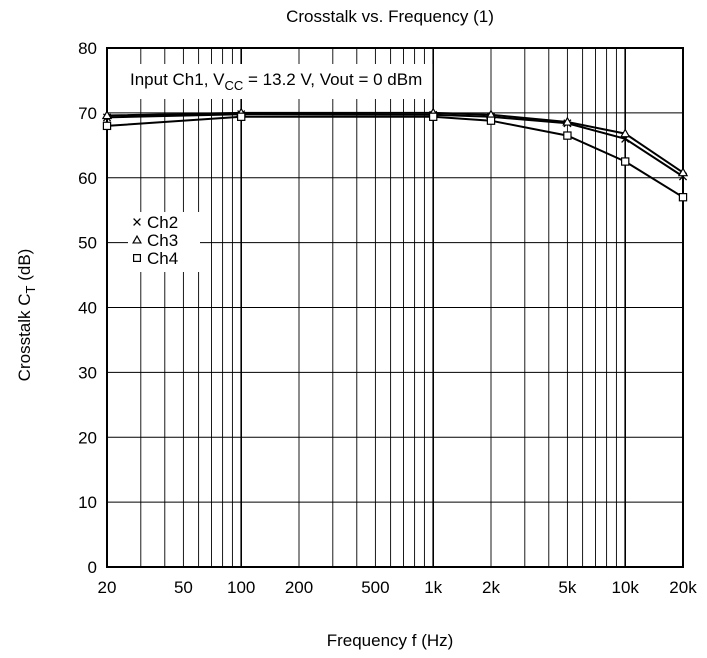  I want to click on series-lines, so click(395, 155).